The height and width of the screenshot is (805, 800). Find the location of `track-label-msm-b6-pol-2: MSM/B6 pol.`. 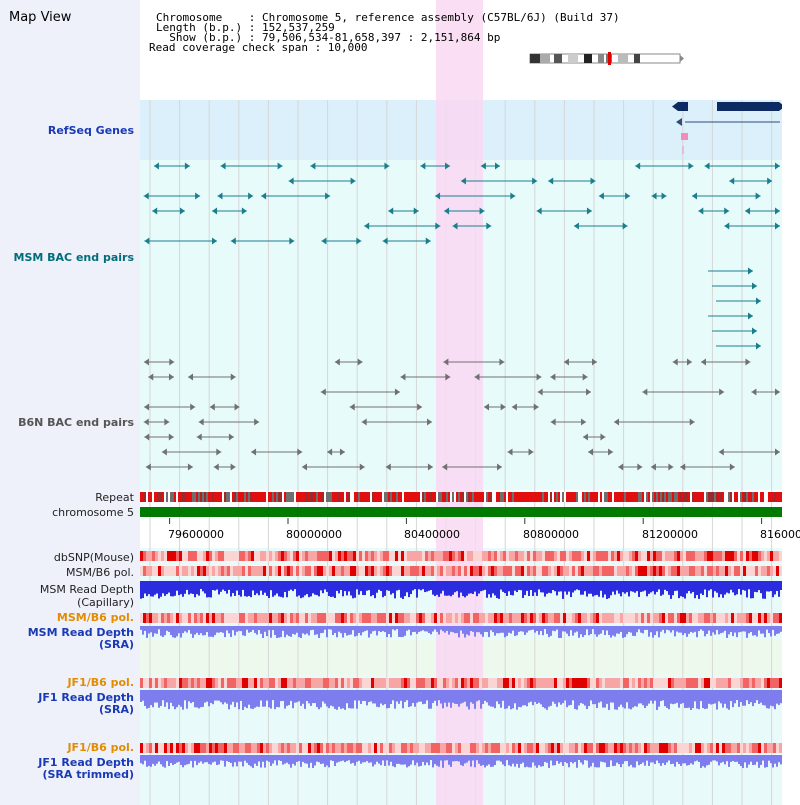

track-label-msm-b6-pol-2: MSM/B6 pol. is located at coordinates (95, 617).